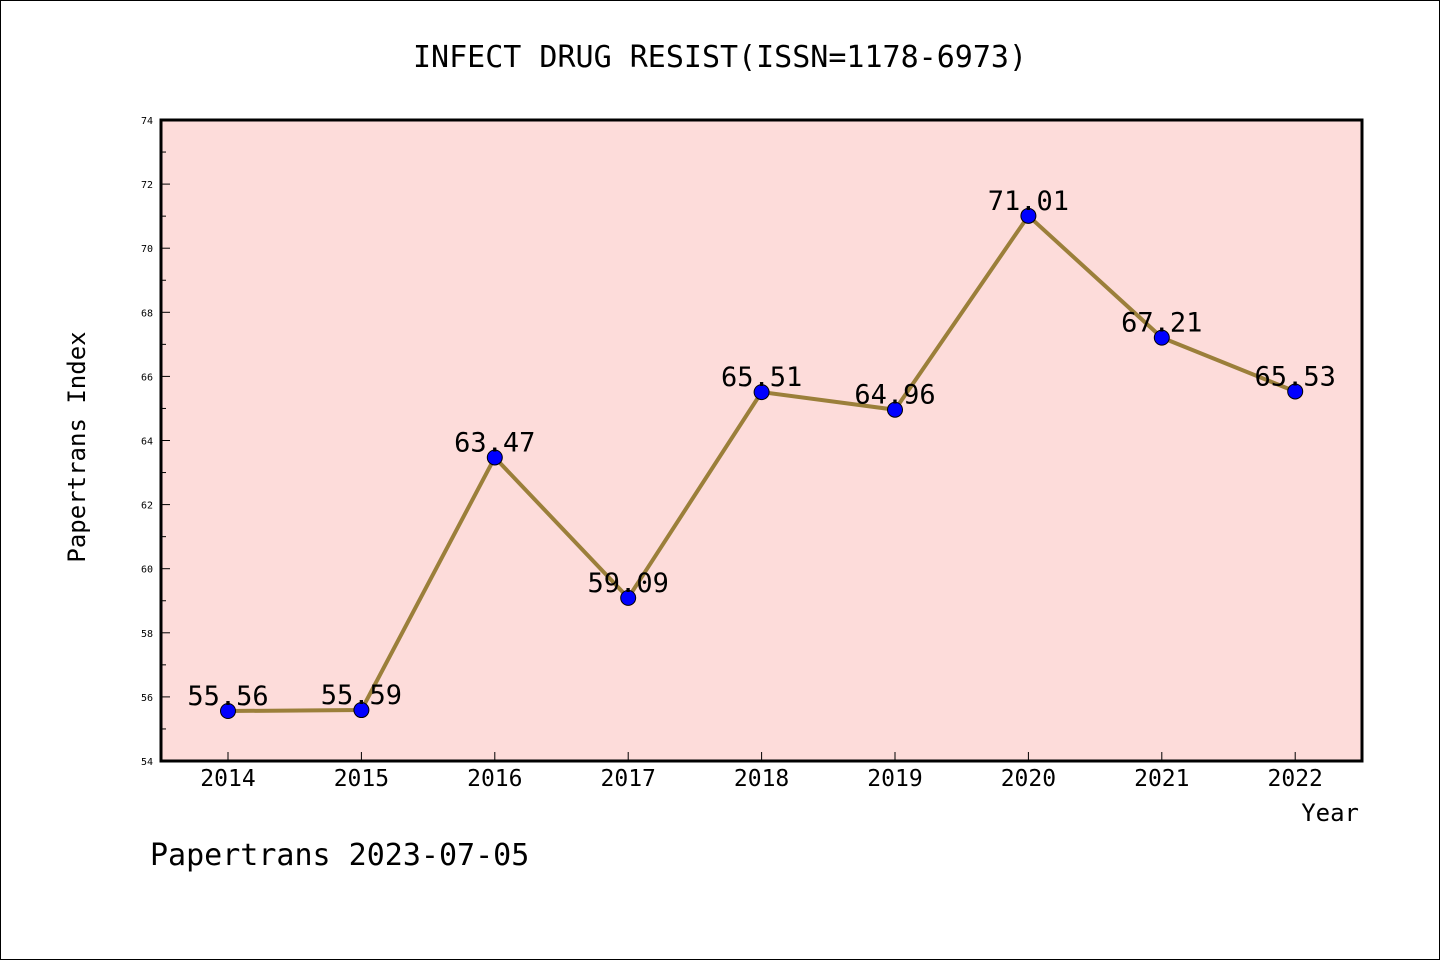 The width and height of the screenshot is (1440, 964). Describe the element at coordinates (147, 506) in the screenshot. I see `y-tick-label: 62` at that location.